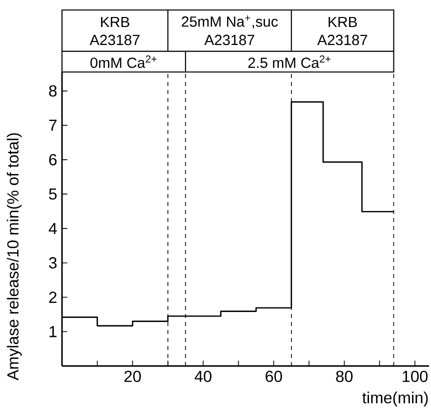 The image size is (431, 415). I want to click on y-tick-label: 8, so click(53, 91).